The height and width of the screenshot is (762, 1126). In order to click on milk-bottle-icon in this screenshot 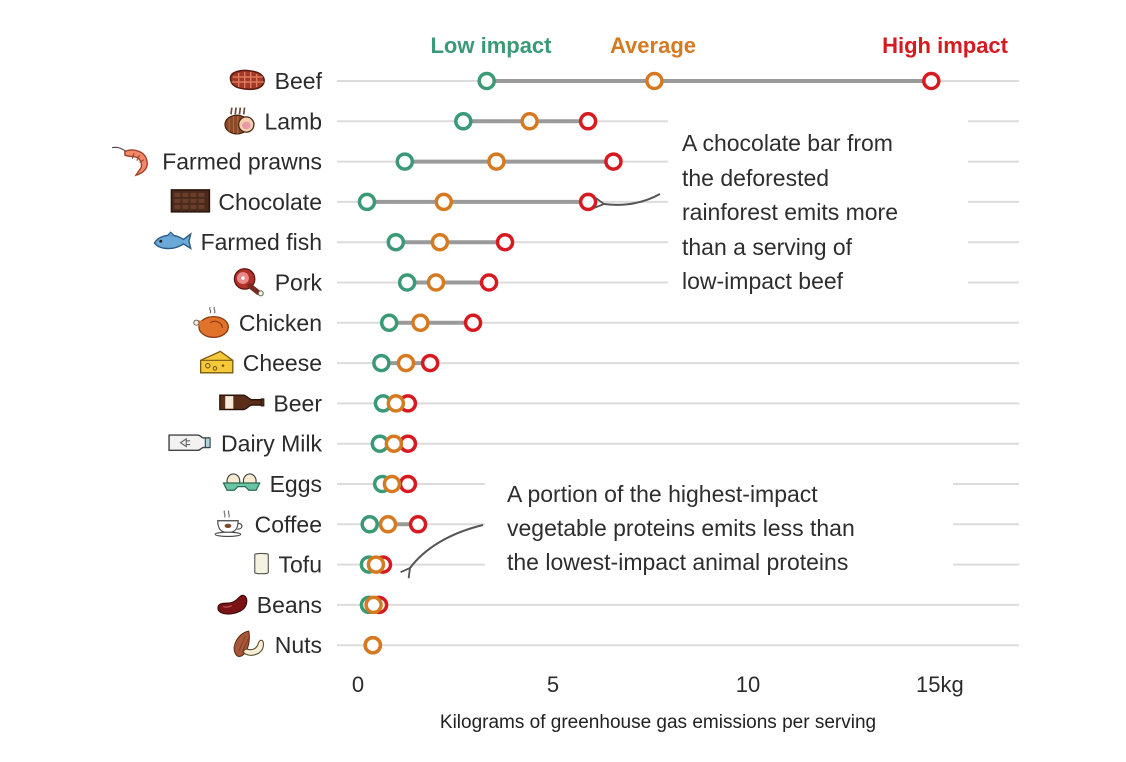, I will do `click(189, 443)`.